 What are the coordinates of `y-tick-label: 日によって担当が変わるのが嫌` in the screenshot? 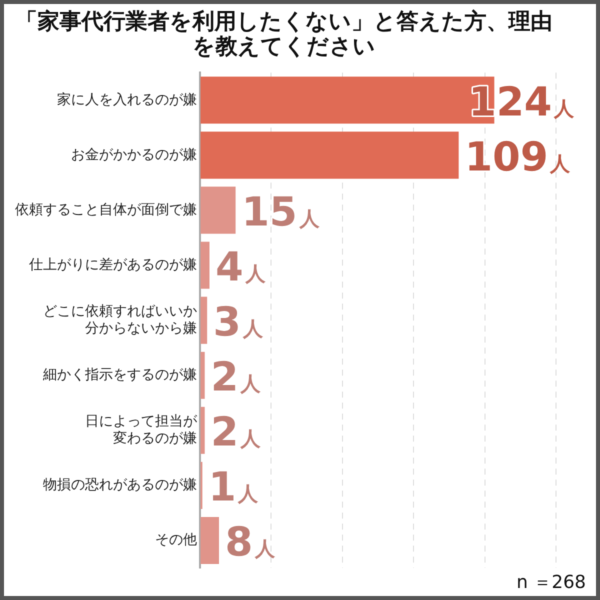 It's located at (141, 430).